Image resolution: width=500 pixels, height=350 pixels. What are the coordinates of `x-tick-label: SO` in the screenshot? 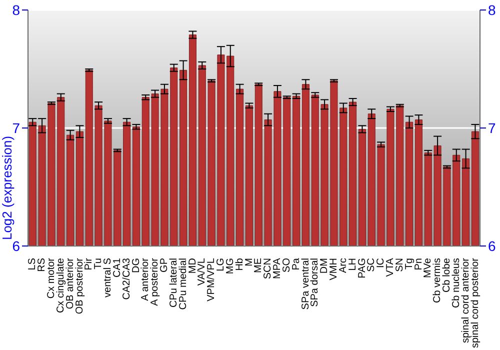 It's located at (286, 265).